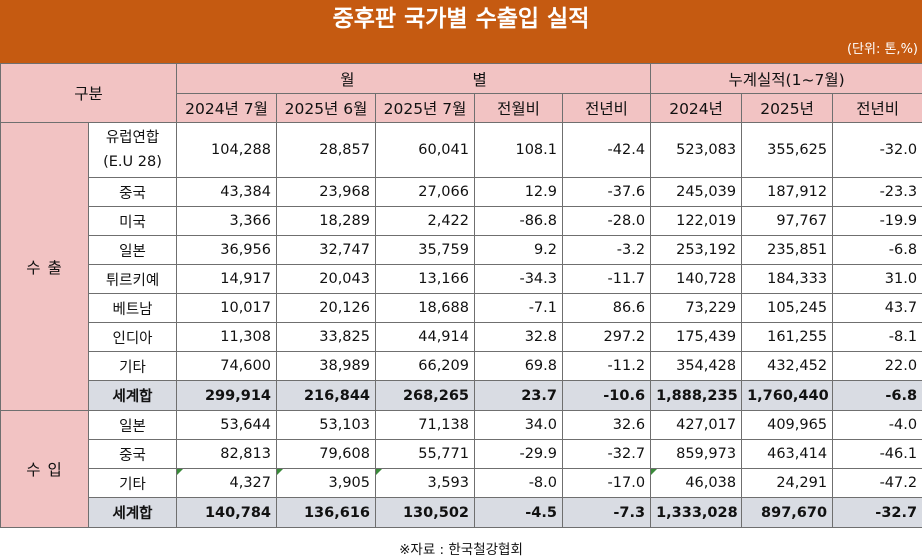 This screenshot has width=922, height=560. Describe the element at coordinates (425, 366) in the screenshot. I see `cell-value: 66,209` at that location.